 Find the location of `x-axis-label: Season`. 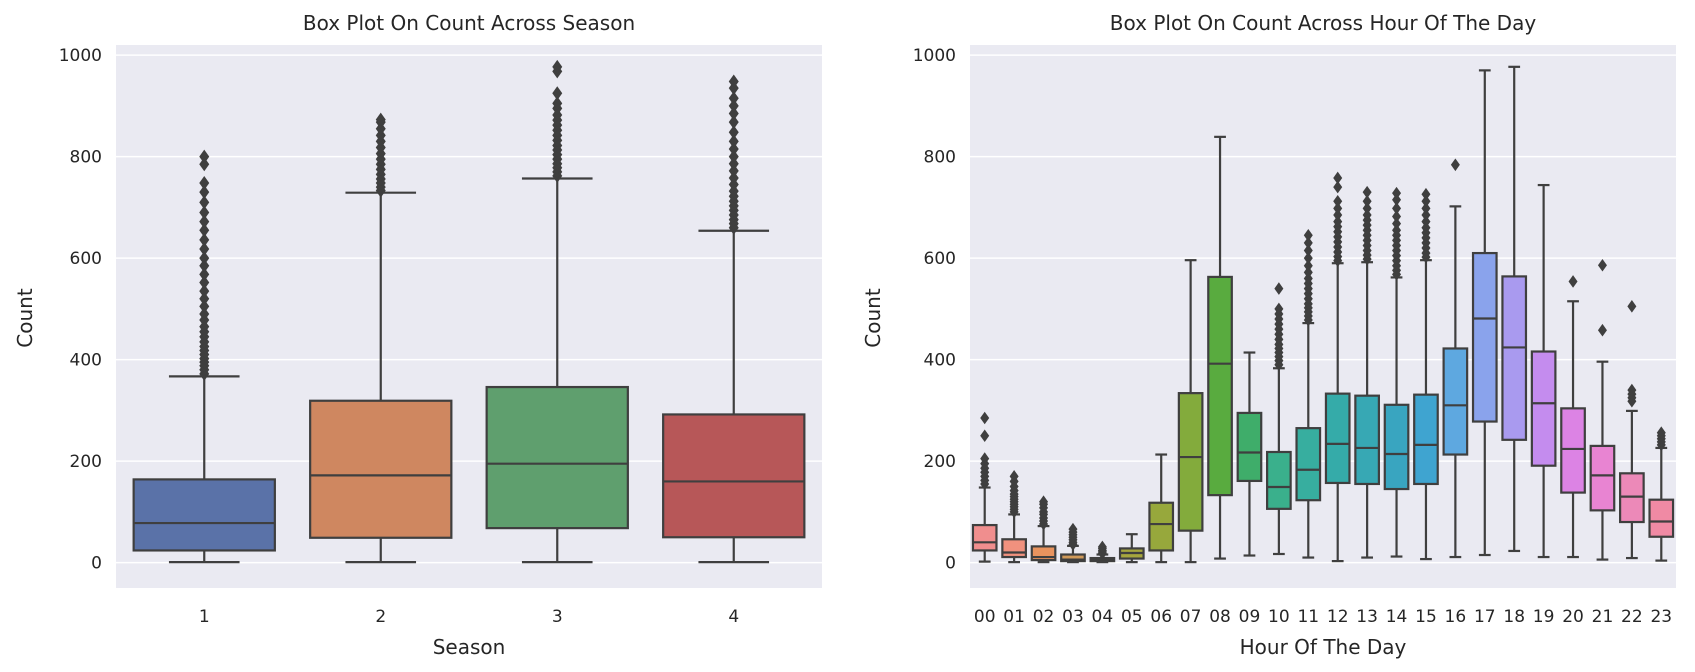

x-axis-label: Season is located at coordinates (469, 647).